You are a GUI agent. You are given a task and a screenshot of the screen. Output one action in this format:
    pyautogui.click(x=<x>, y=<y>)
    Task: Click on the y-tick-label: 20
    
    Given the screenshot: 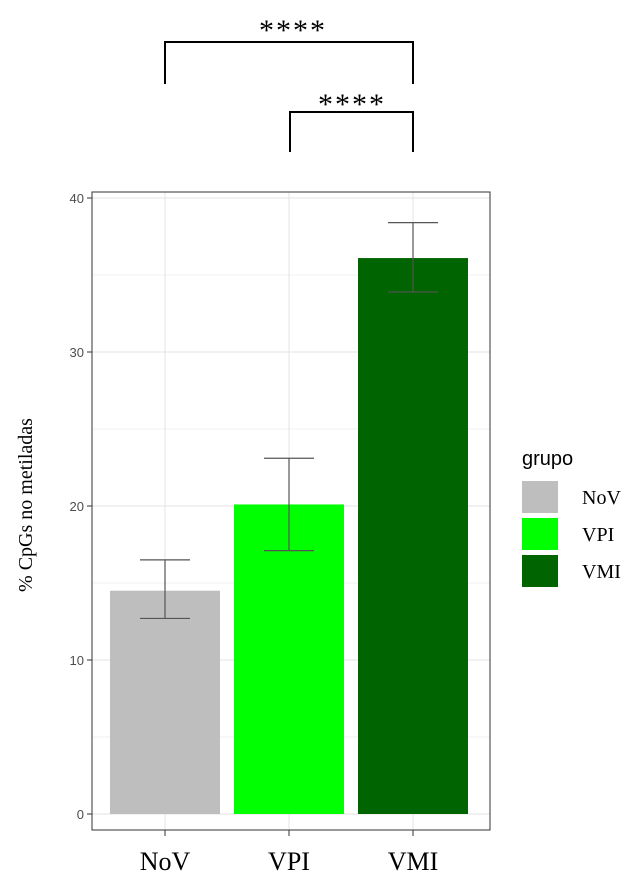 What is the action you would take?
    pyautogui.click(x=77, y=506)
    